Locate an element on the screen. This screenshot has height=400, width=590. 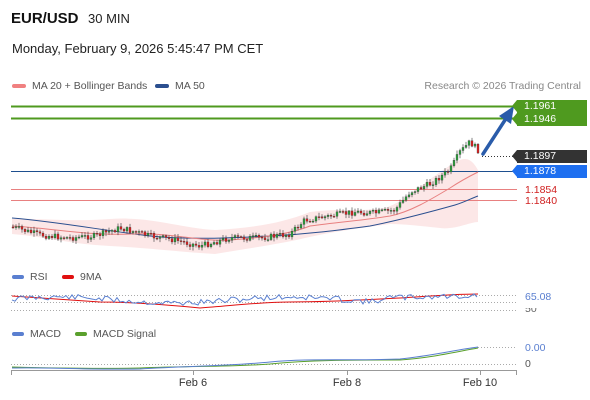
rsi-value: 65.08 is located at coordinates (538, 297).